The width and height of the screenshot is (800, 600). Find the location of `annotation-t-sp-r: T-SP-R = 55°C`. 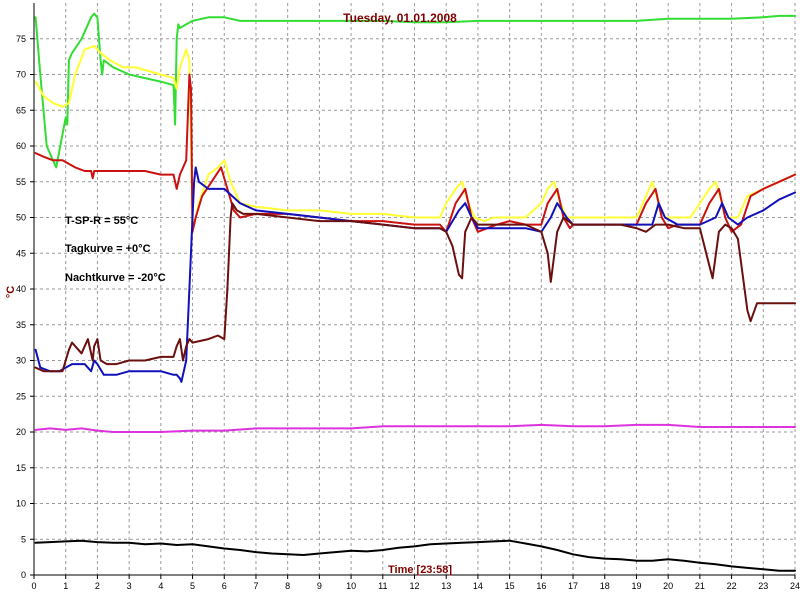

annotation-t-sp-r: T-SP-R = 55°C is located at coordinates (101, 221).